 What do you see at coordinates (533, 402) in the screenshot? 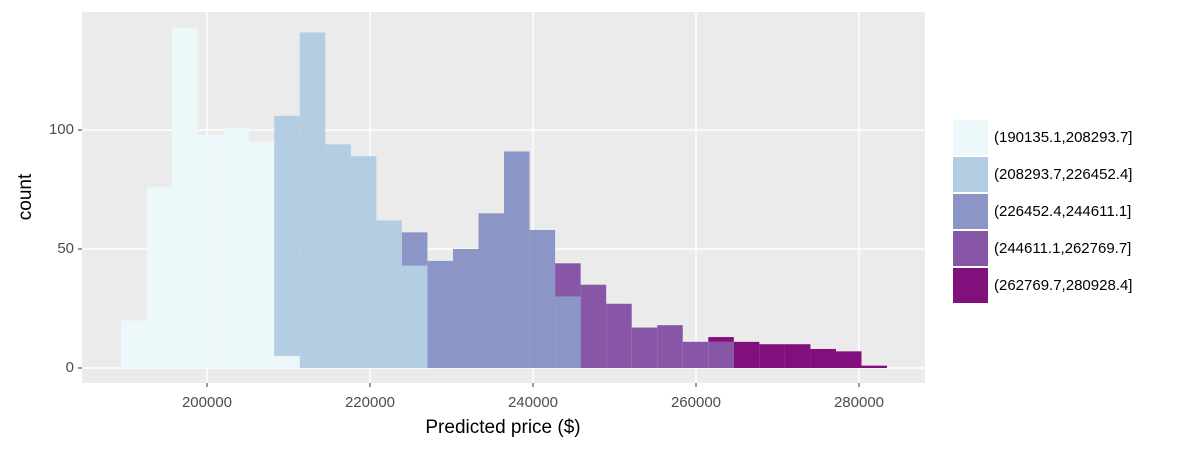
I see `x-tick-label: 240000` at bounding box center [533, 402].